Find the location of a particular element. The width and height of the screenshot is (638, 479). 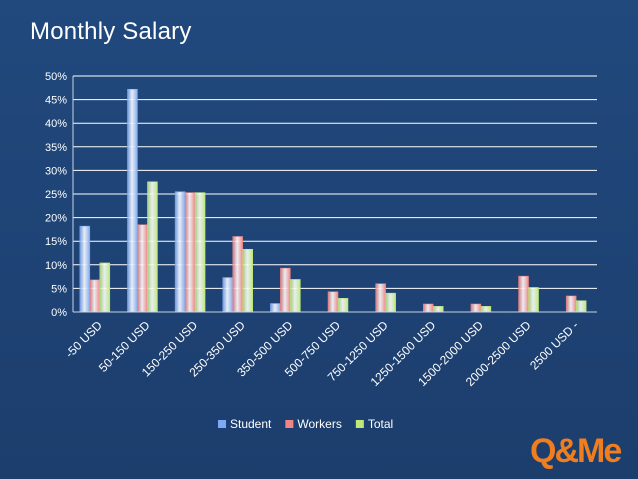

y-tick-label: 40% is located at coordinates (56, 124).